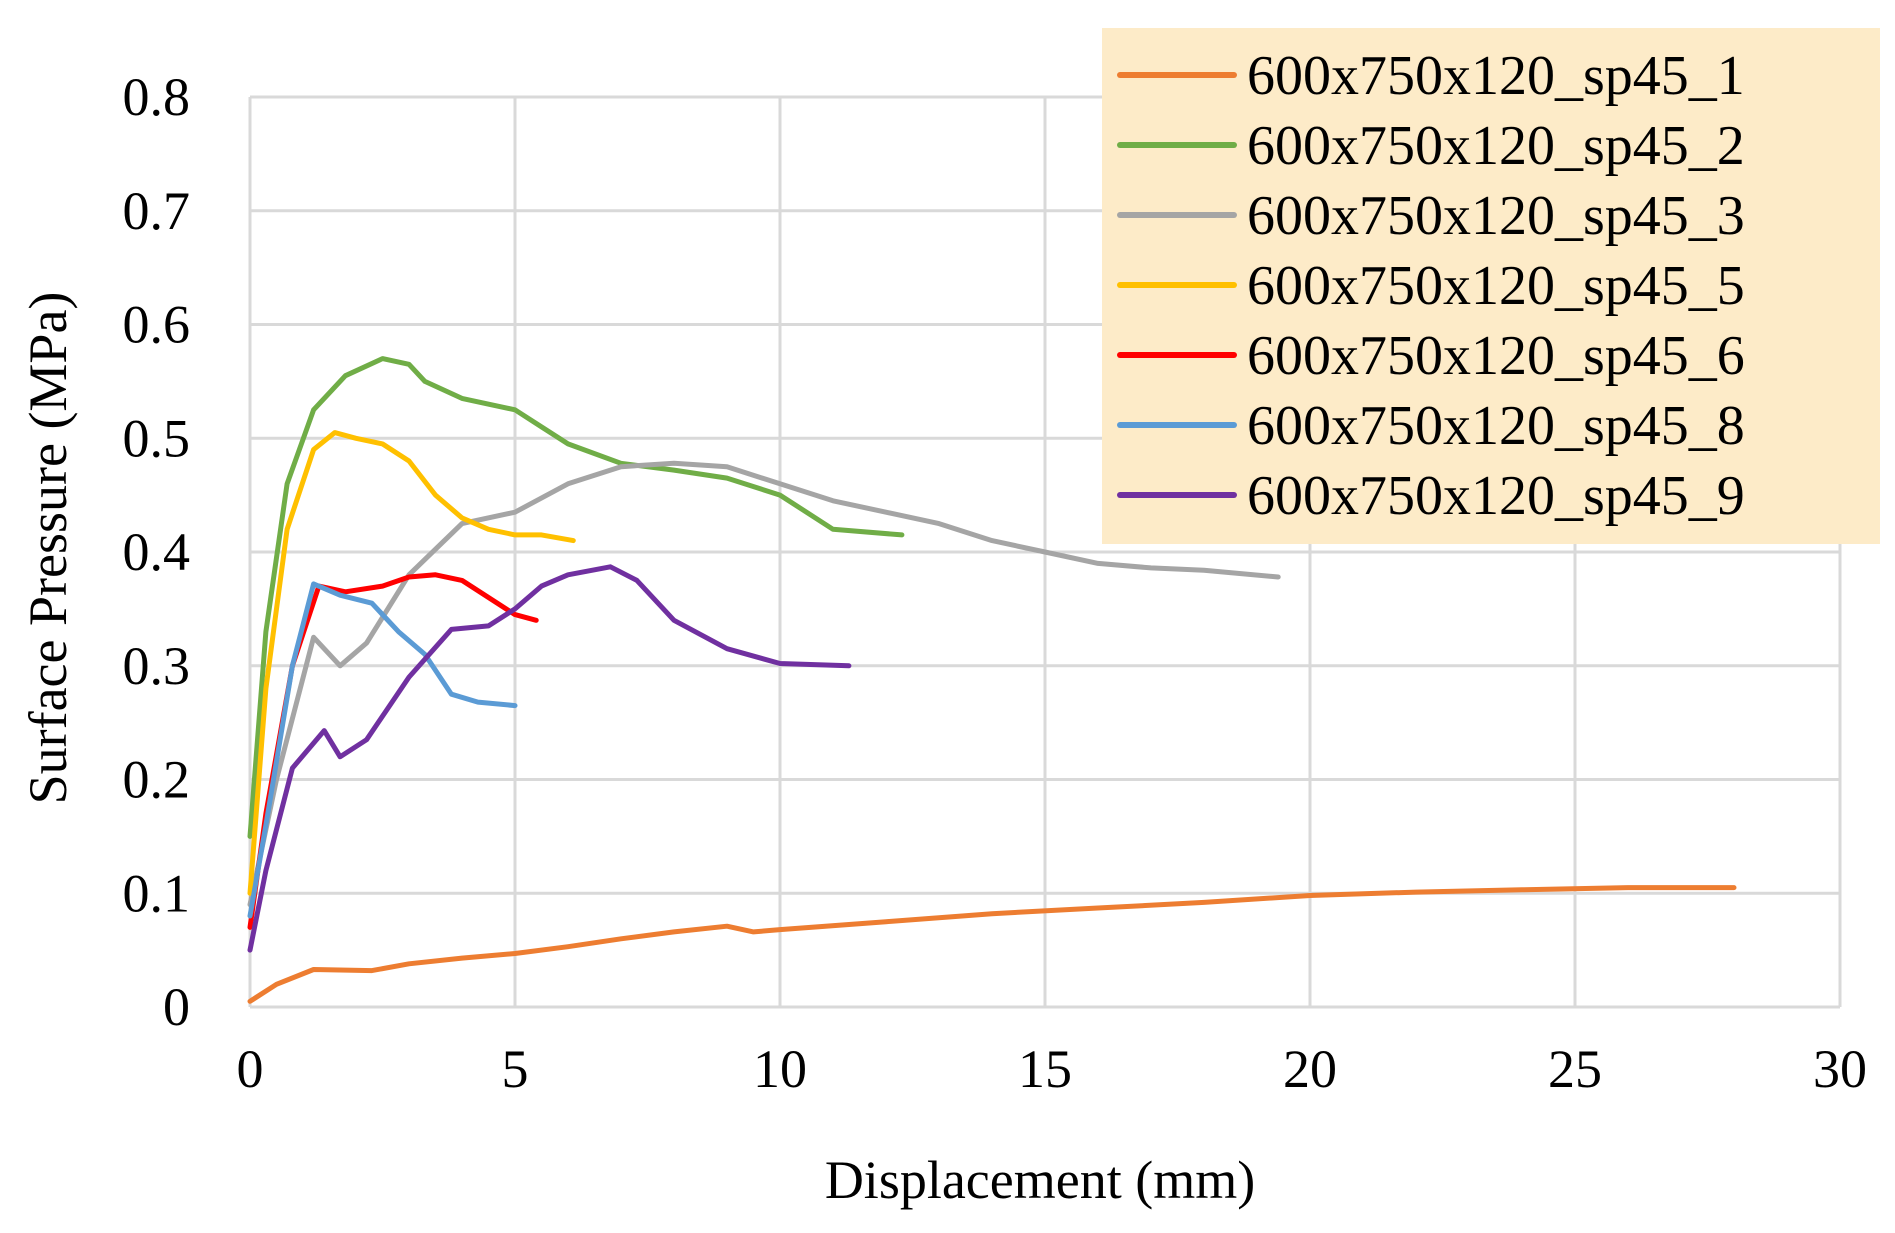 The width and height of the screenshot is (1895, 1233). Describe the element at coordinates (1496, 146) in the screenshot. I see `legend-label-2: 600x750x120_sp45_2` at that location.